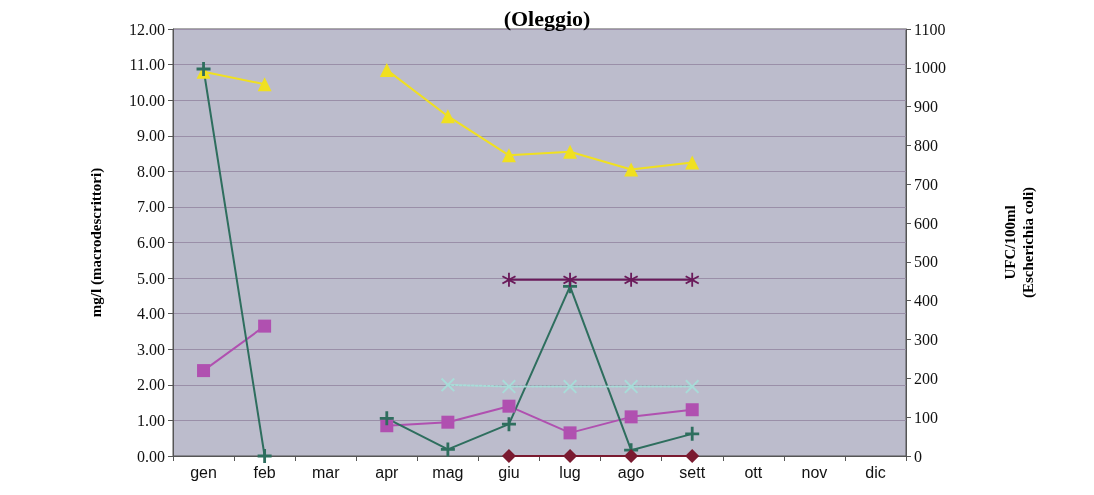 This screenshot has height=495, width=1094. What do you see at coordinates (151, 171) in the screenshot?
I see `y-tick-label: 8.00` at bounding box center [151, 171].